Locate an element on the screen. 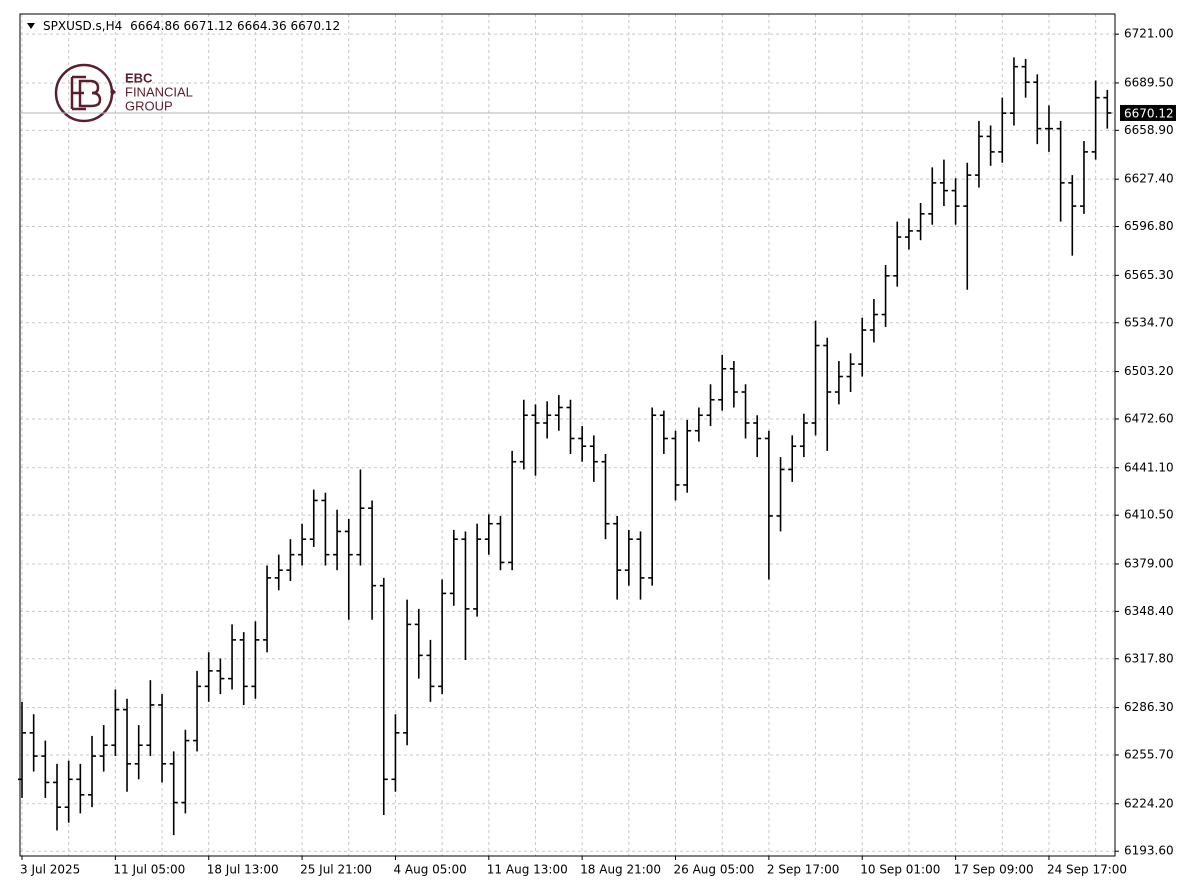 The image size is (1200, 896). y-tick-label: 6721.00 is located at coordinates (1149, 34).